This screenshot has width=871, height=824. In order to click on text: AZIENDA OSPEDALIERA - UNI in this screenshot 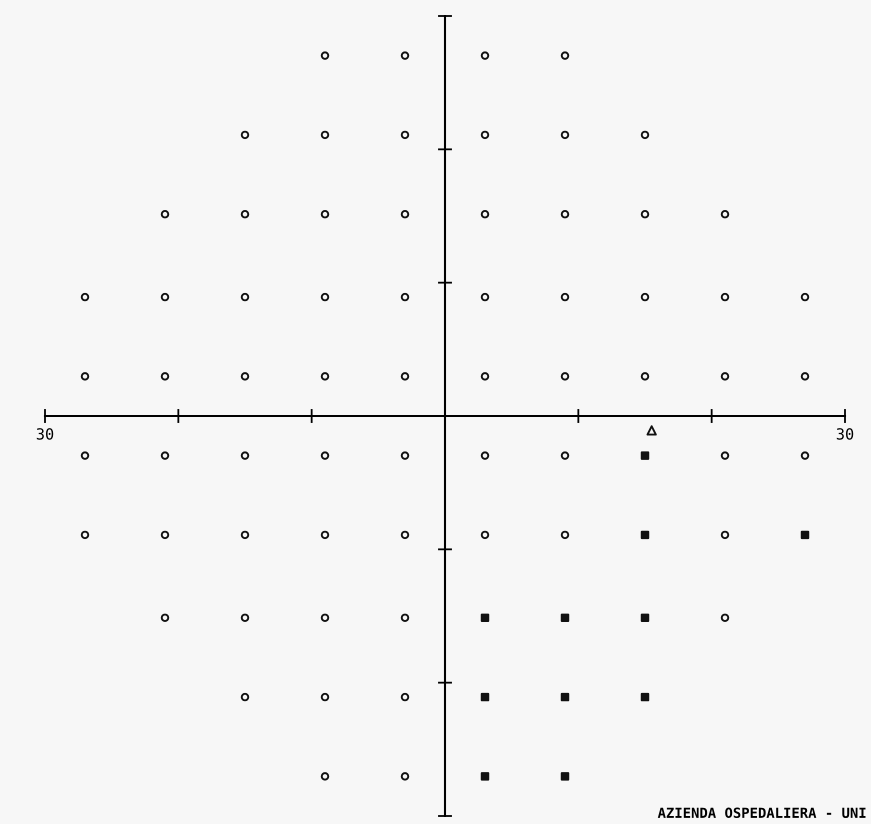, I will do `click(762, 813)`.